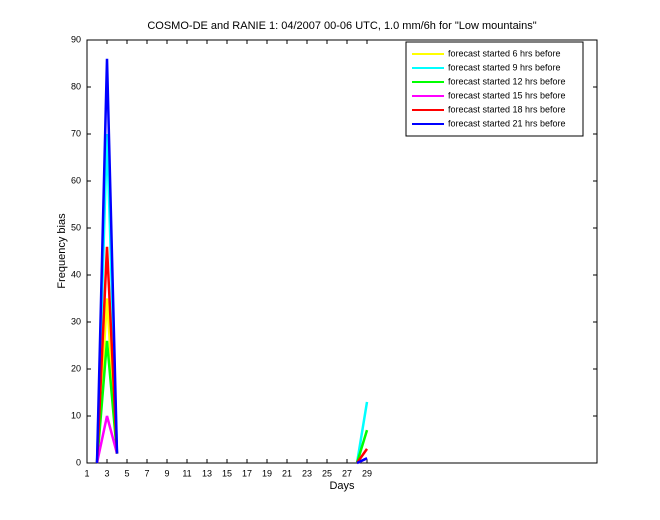  Describe the element at coordinates (342, 486) in the screenshot. I see `x-axis-label: Days` at that location.